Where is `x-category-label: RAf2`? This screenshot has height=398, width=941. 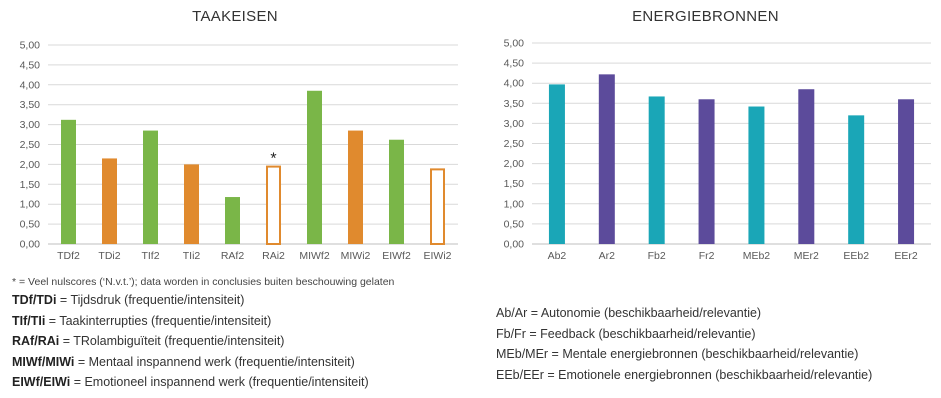
x-category-label: RAf2 is located at coordinates (233, 256).